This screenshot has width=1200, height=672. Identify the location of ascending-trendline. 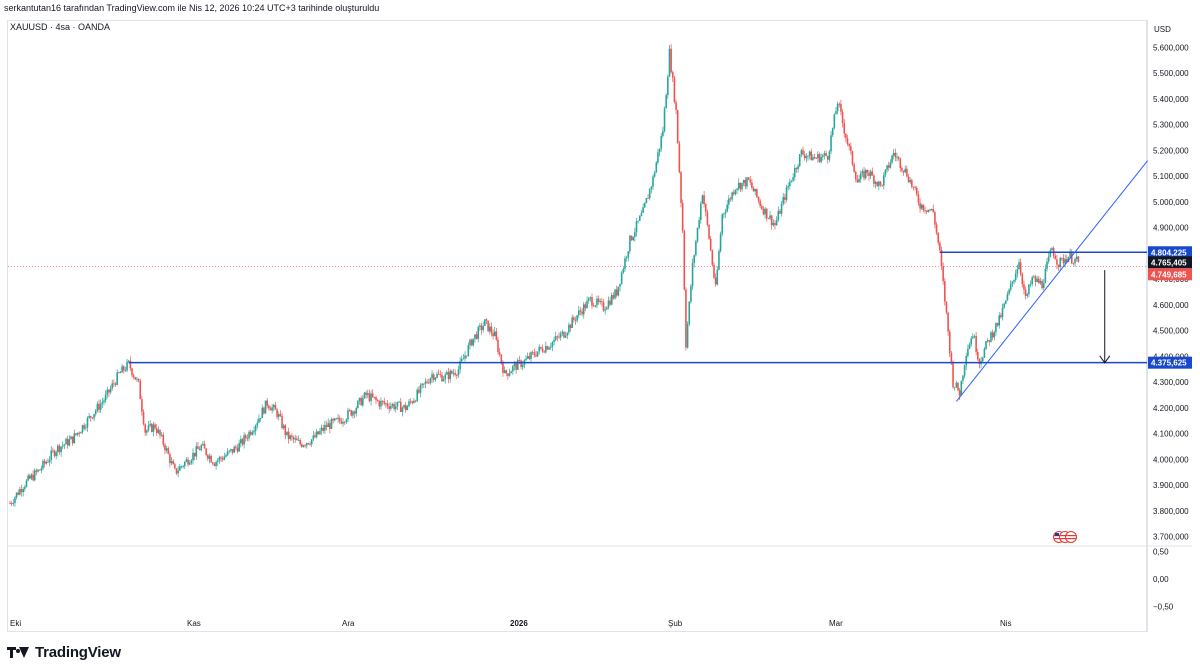
(1051, 281).